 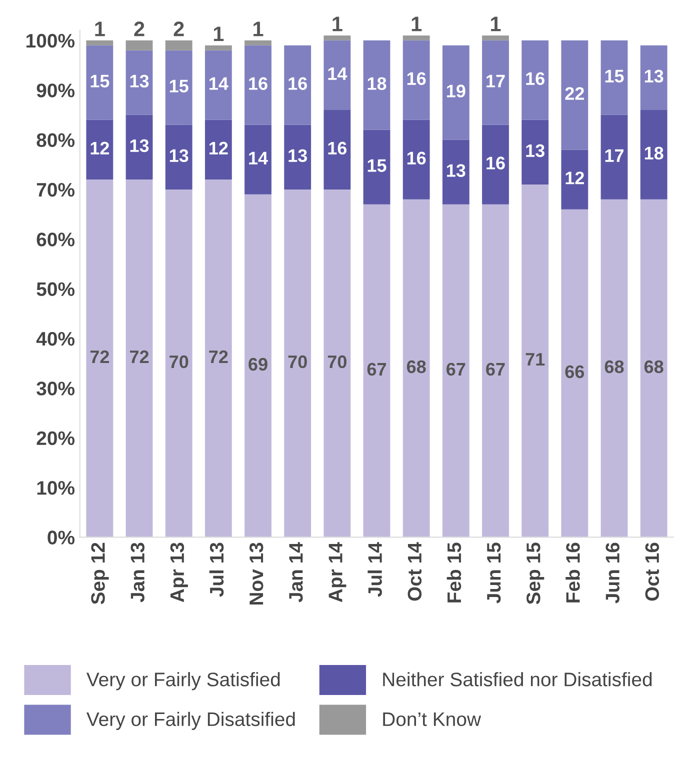 What do you see at coordinates (183, 681) in the screenshot?
I see `legend-label: Very or Fairly Satisfied` at bounding box center [183, 681].